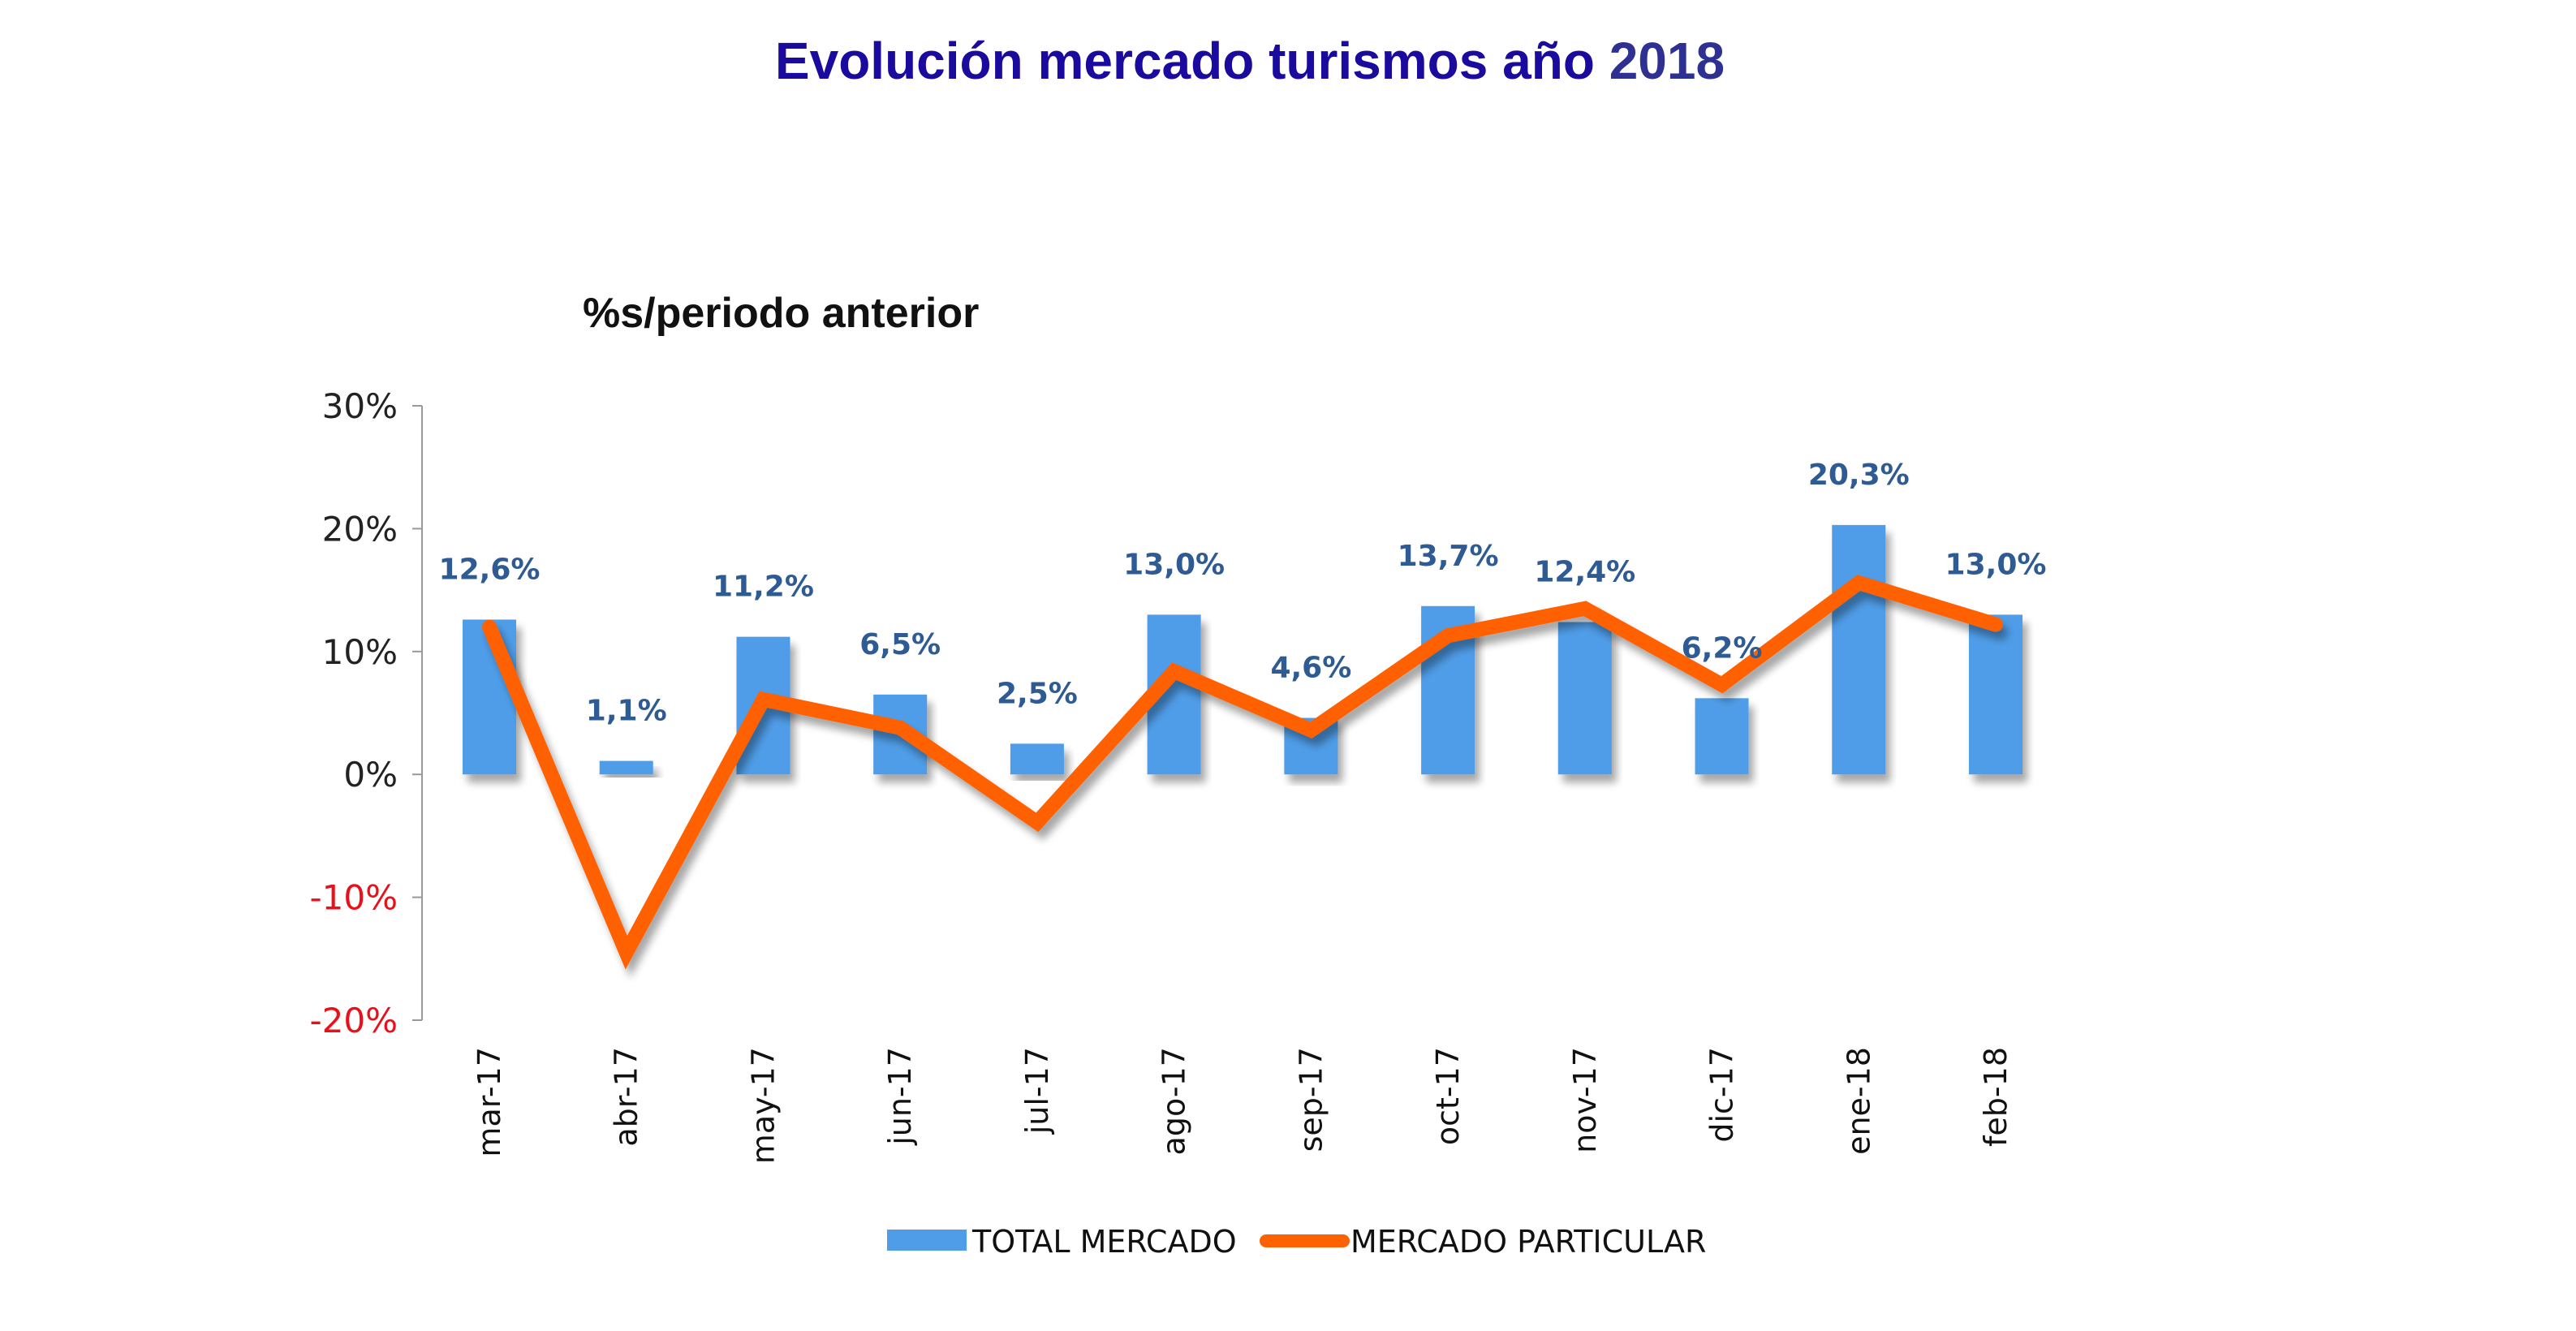 The image size is (2576, 1331). What do you see at coordinates (489, 1102) in the screenshot?
I see `x-tick-label: mar-17` at bounding box center [489, 1102].